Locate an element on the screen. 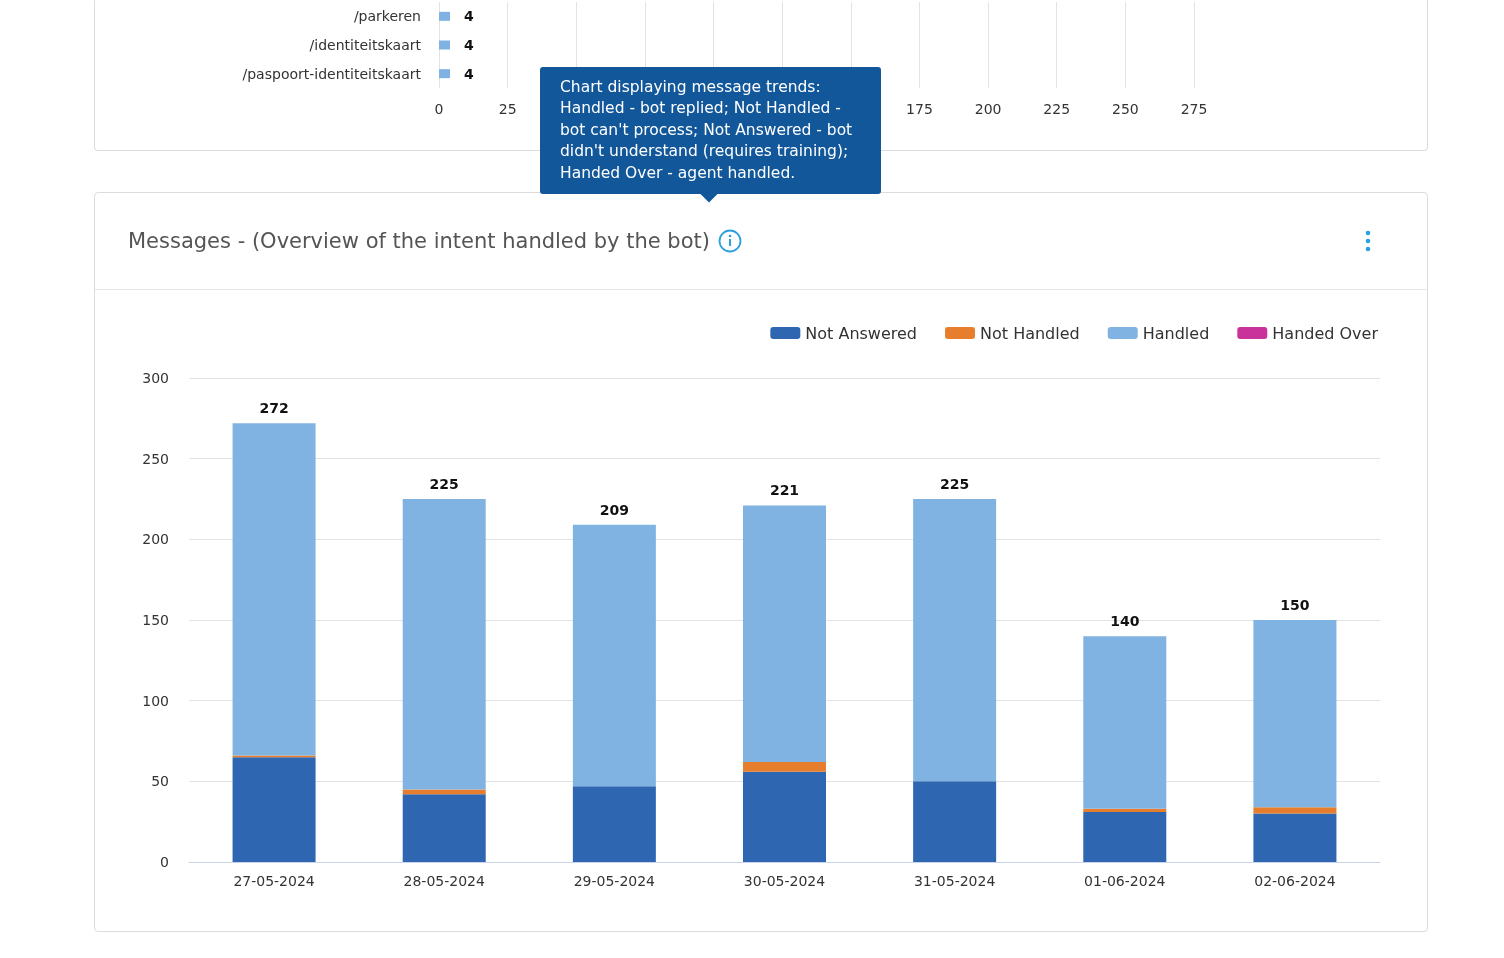 The image size is (1504, 958). y-tick-label: 200 is located at coordinates (155, 539).